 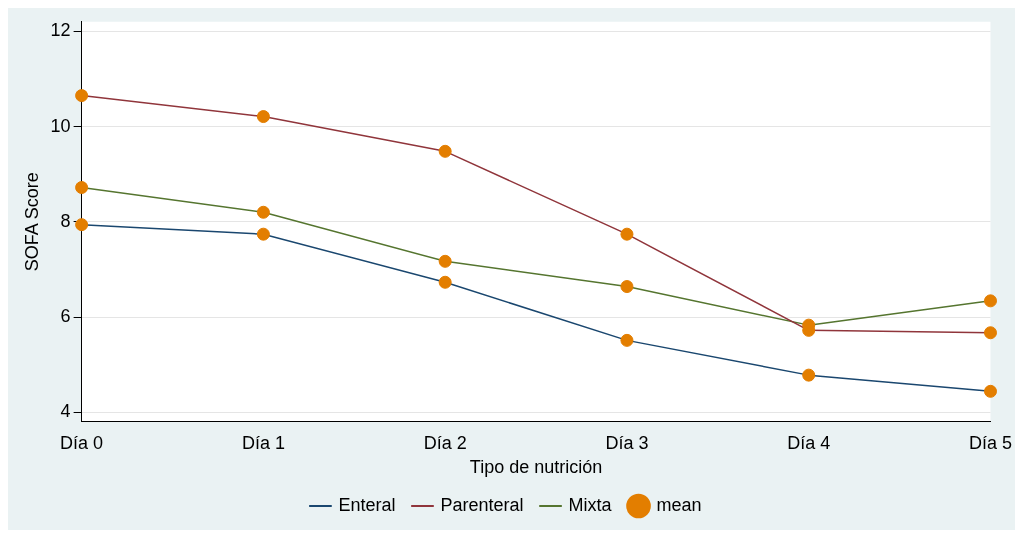 I want to click on x-tick-label: Día 5, so click(x=990, y=442).